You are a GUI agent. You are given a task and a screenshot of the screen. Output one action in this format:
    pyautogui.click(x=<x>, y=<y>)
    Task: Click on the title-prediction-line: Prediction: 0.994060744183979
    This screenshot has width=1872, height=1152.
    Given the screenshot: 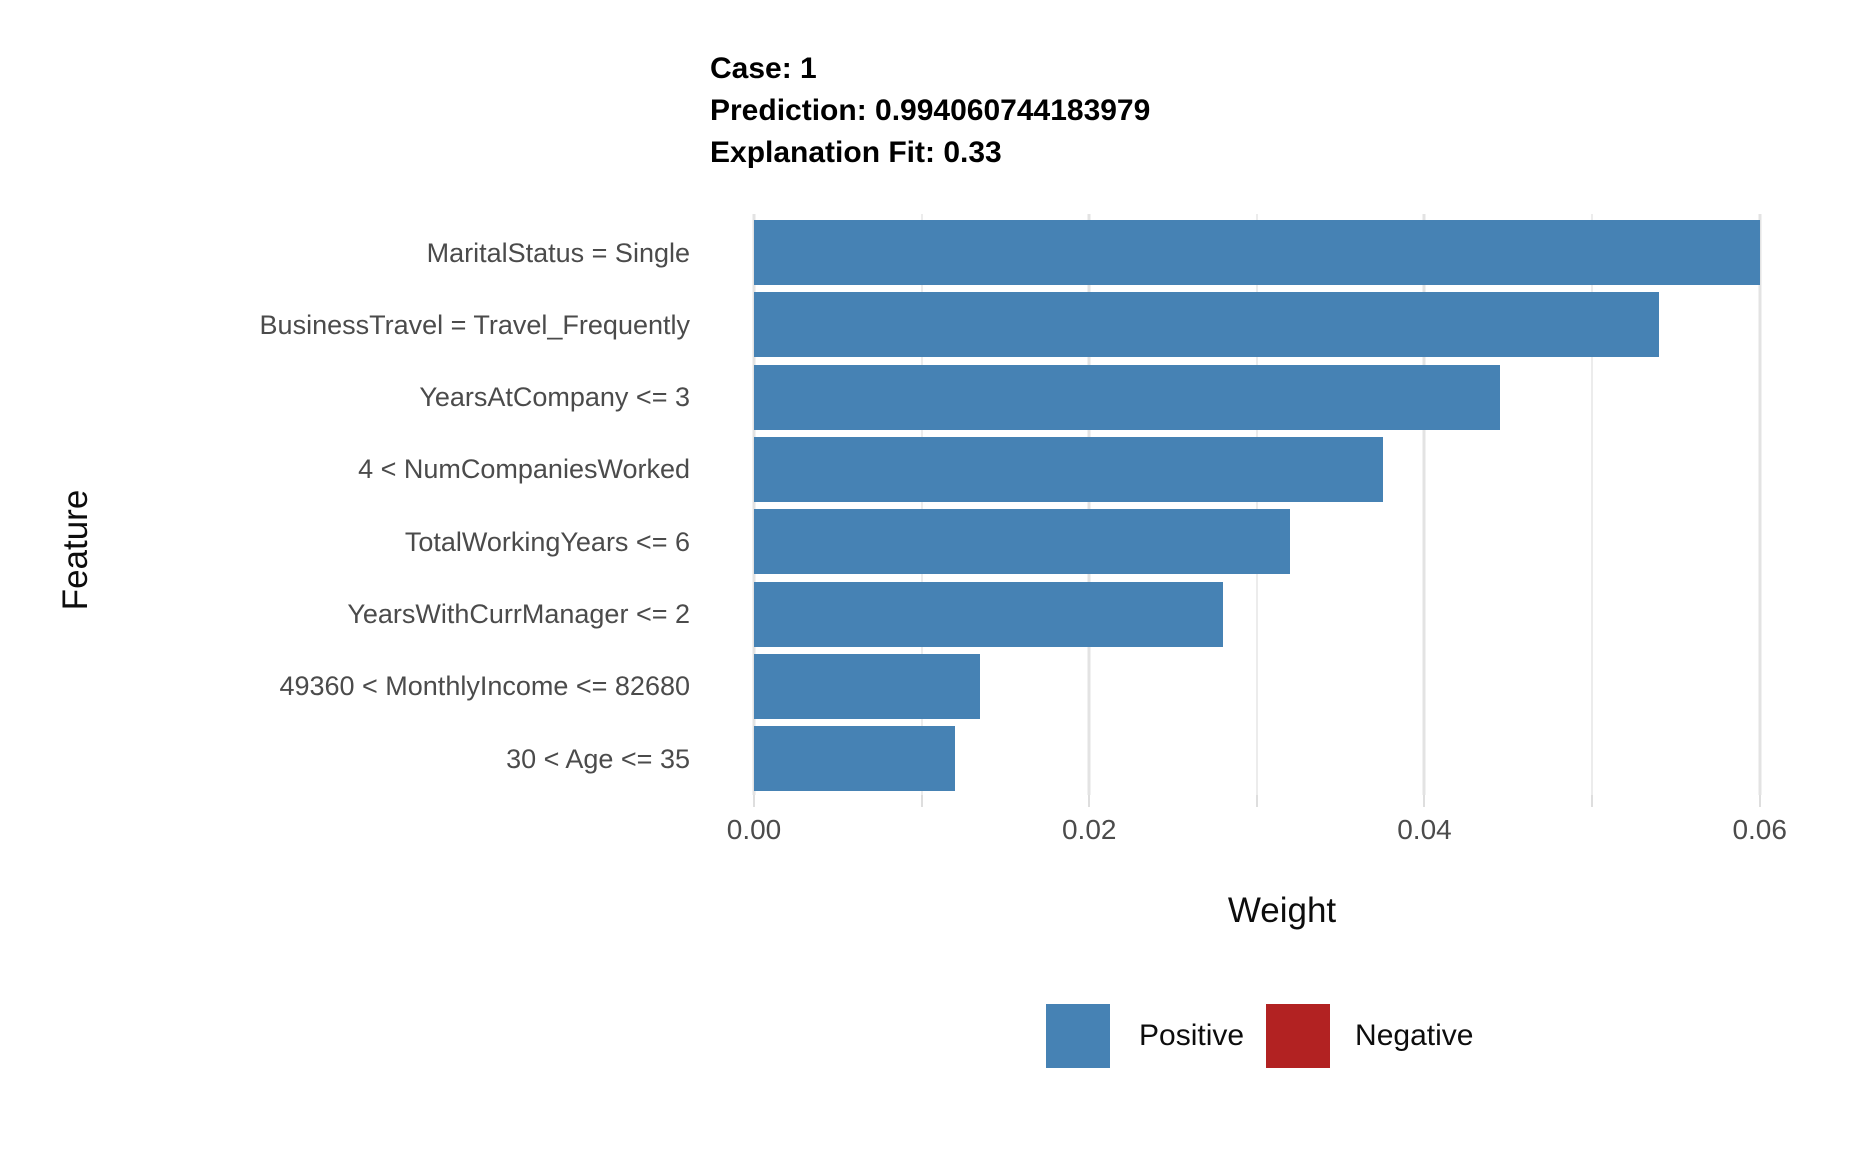 What is the action you would take?
    pyautogui.click(x=930, y=110)
    